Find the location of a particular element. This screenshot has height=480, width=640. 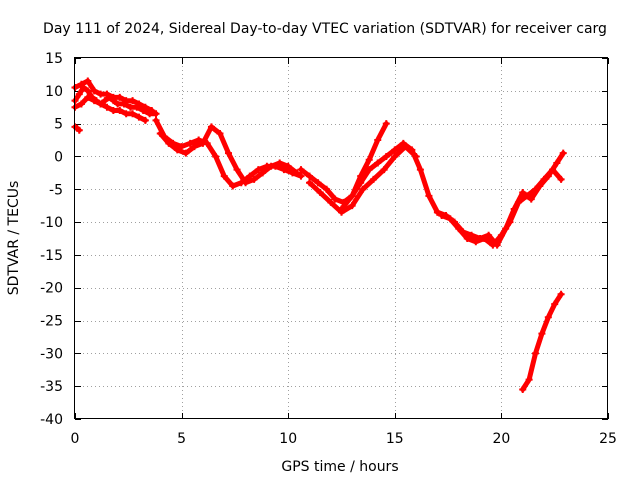

x-tick-label: 20 is located at coordinates (501, 439).